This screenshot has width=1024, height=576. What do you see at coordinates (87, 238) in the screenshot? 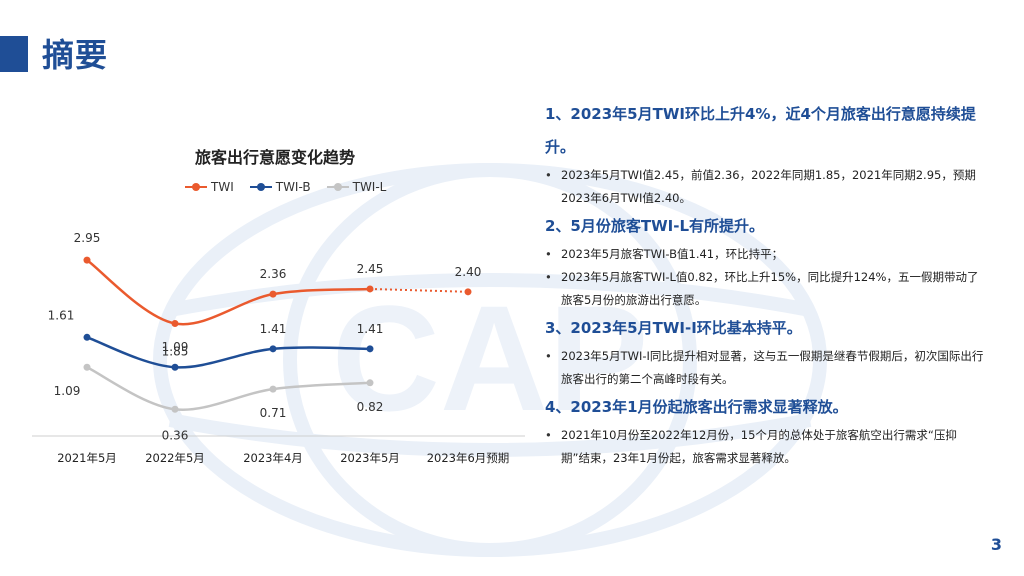
I see `data-label-twi: 2.95` at bounding box center [87, 238].